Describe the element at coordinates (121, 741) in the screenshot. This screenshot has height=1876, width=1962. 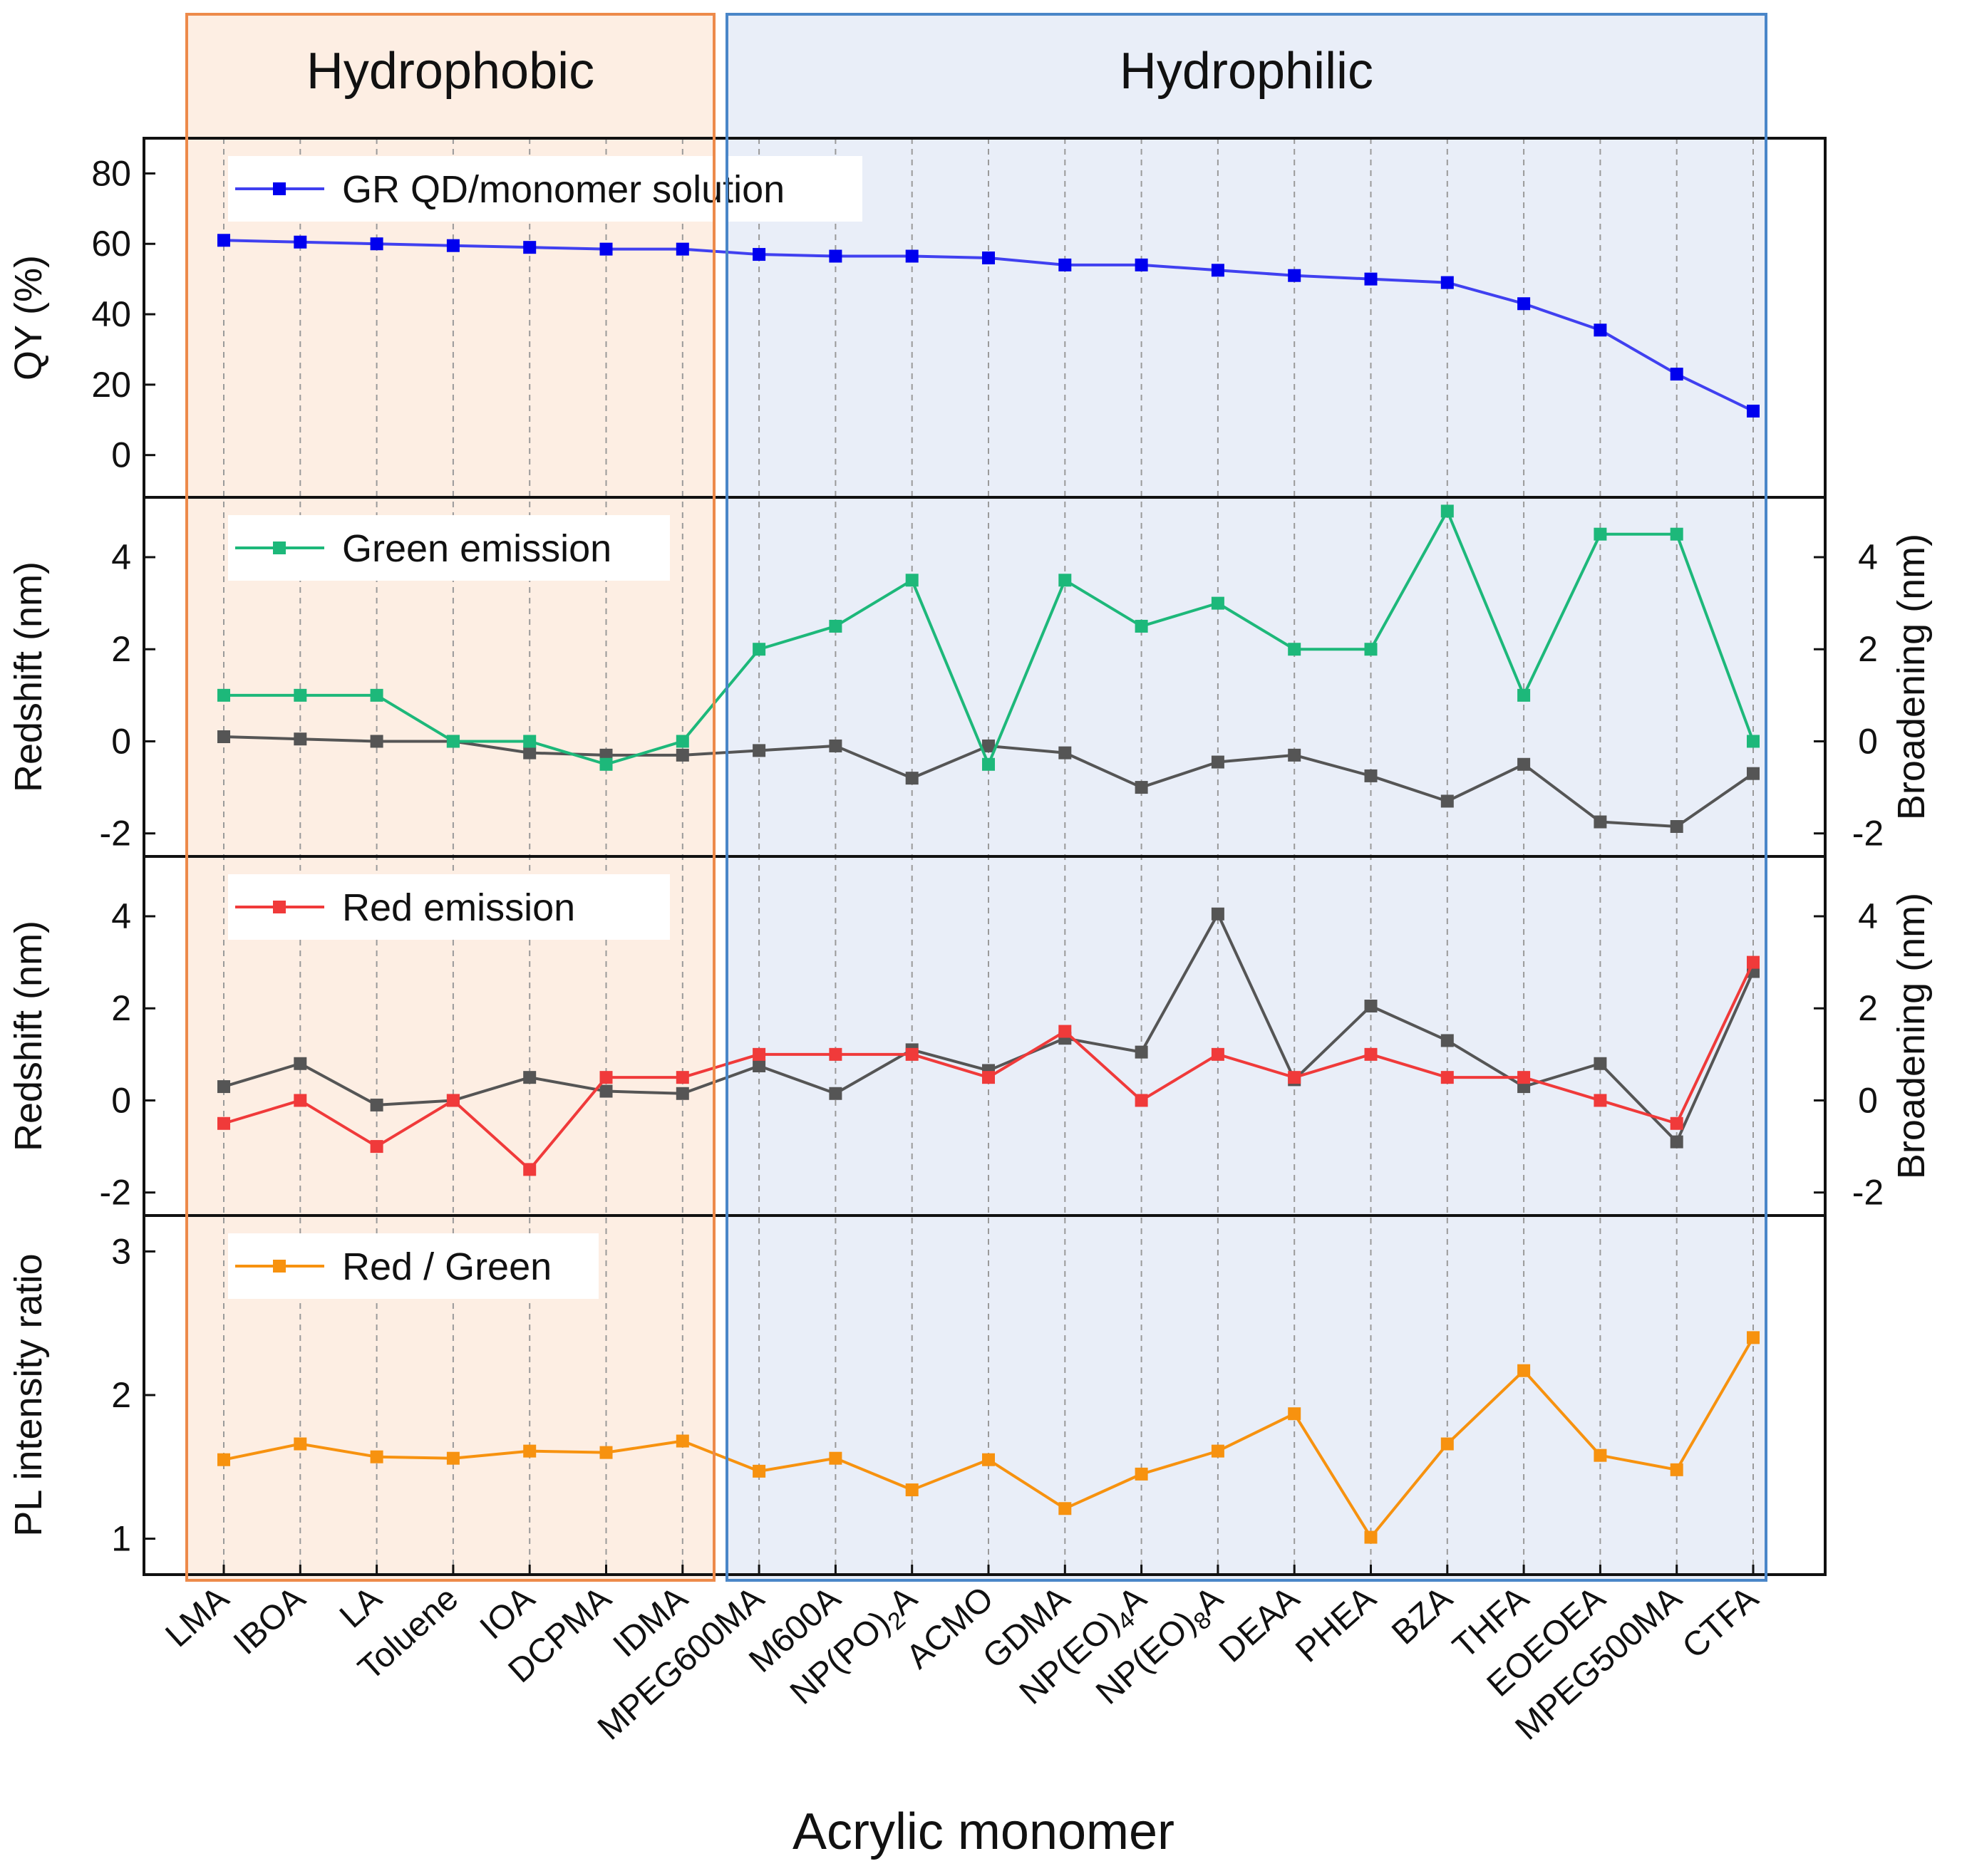
I see `panel-green-ytick-label: 0` at that location.